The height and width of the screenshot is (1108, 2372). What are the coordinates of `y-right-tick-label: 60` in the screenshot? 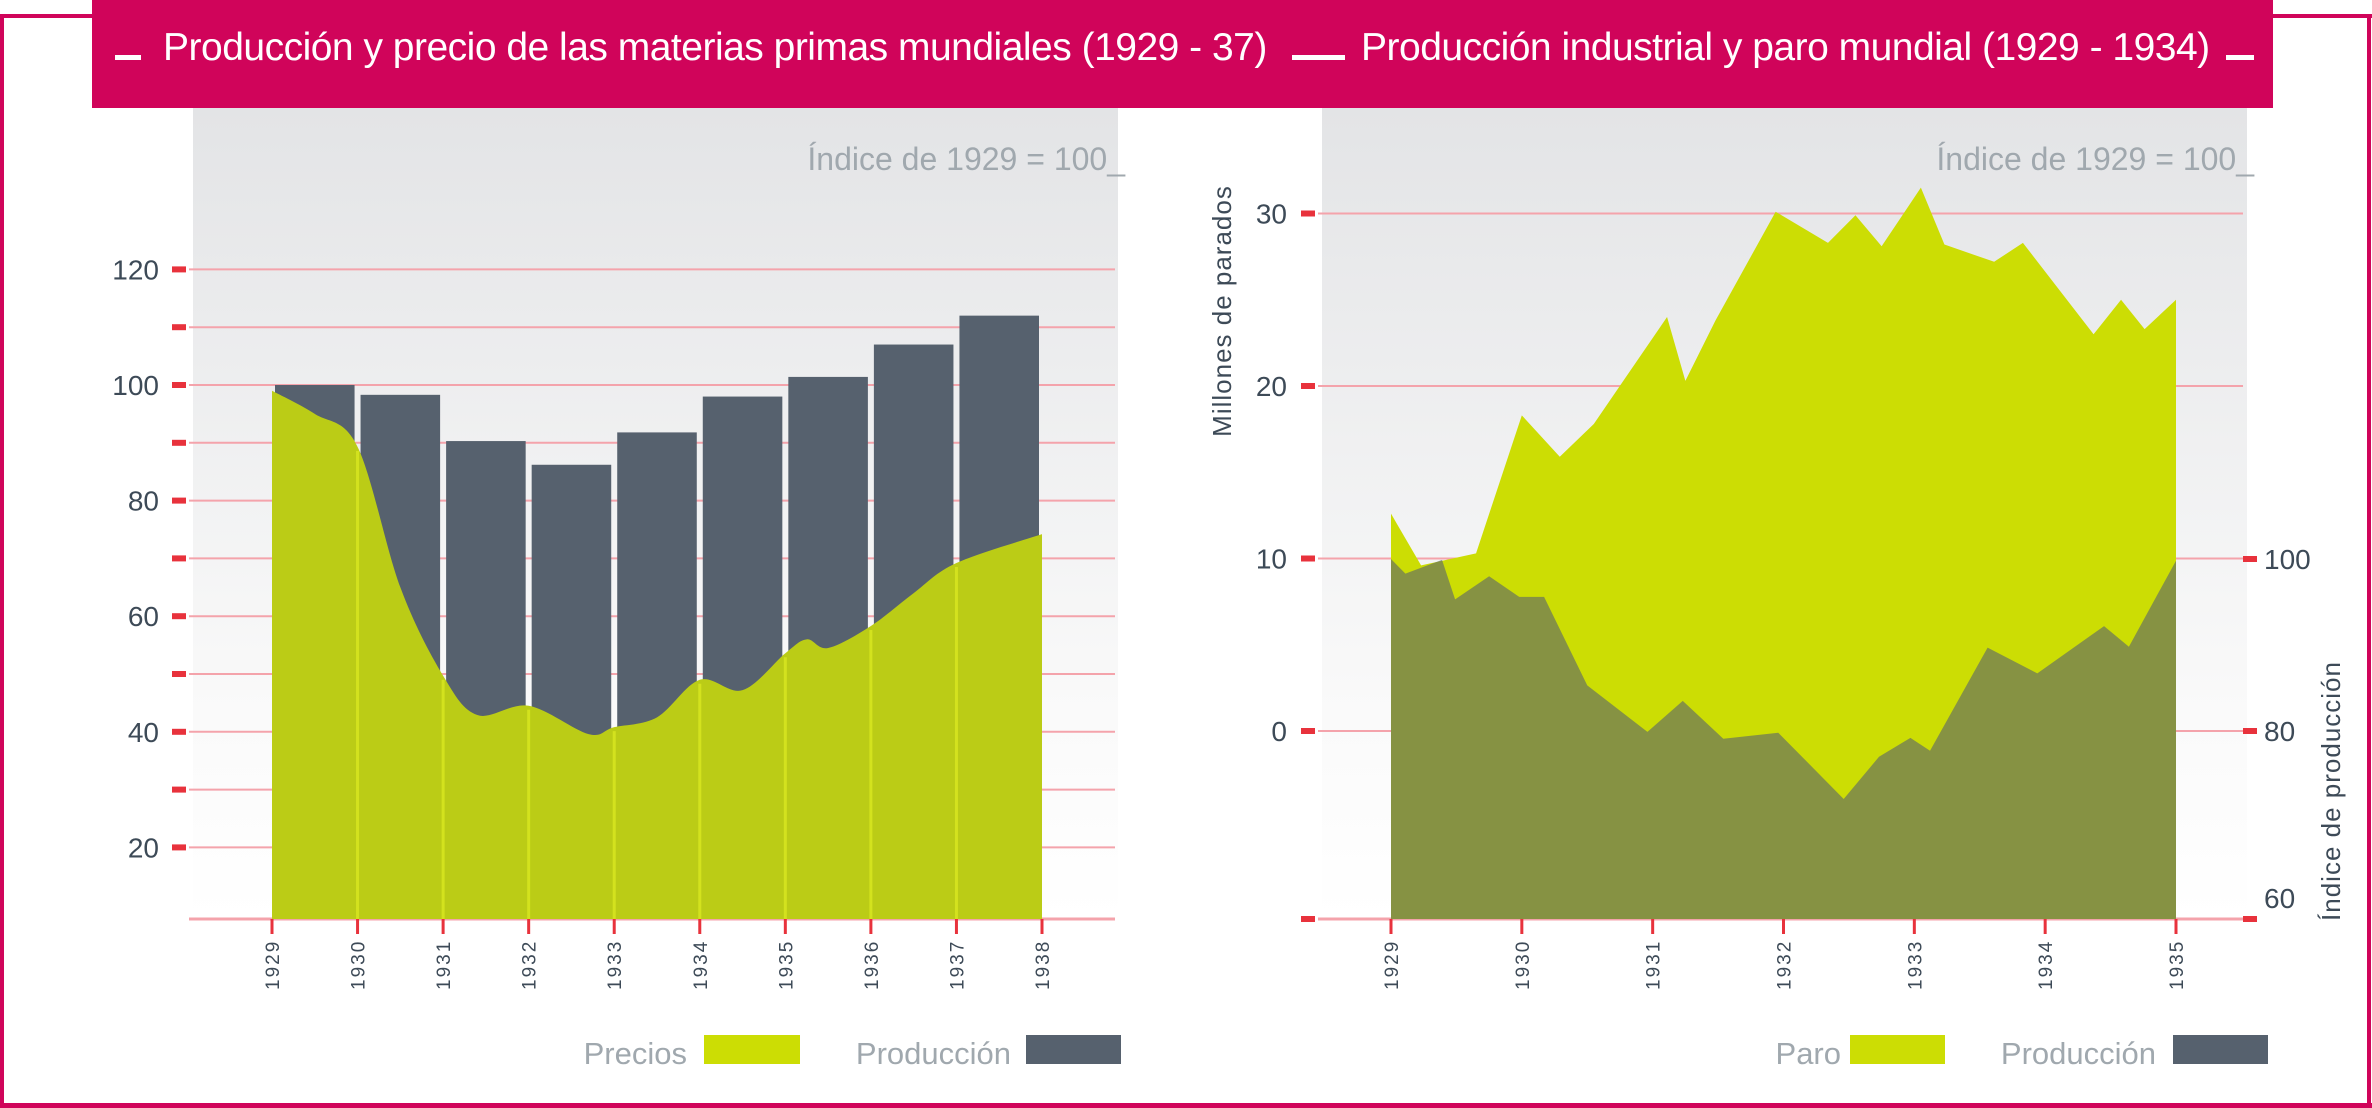 It's located at (2279, 898).